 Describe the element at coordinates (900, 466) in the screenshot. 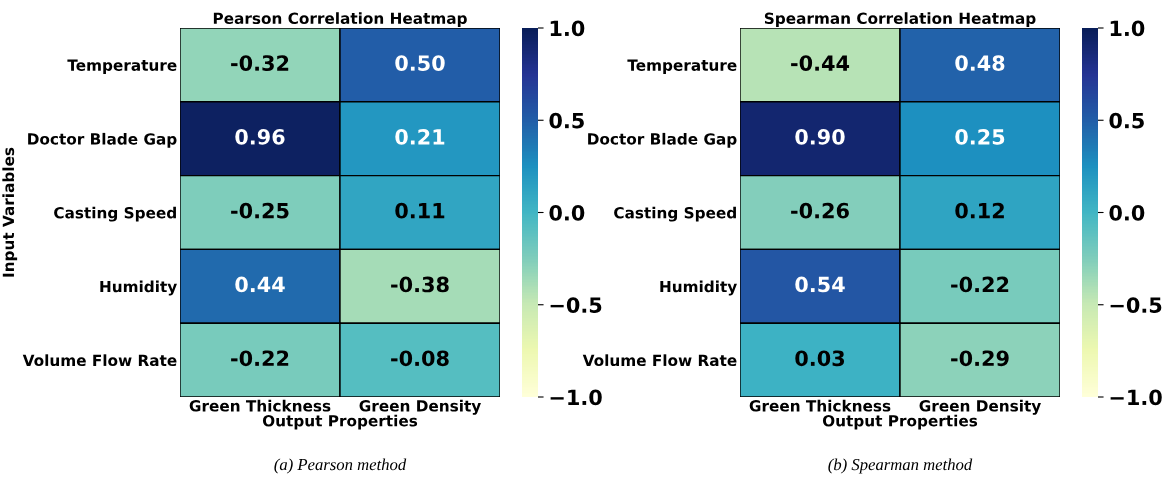

I see `text: (b) Spearman method` at that location.